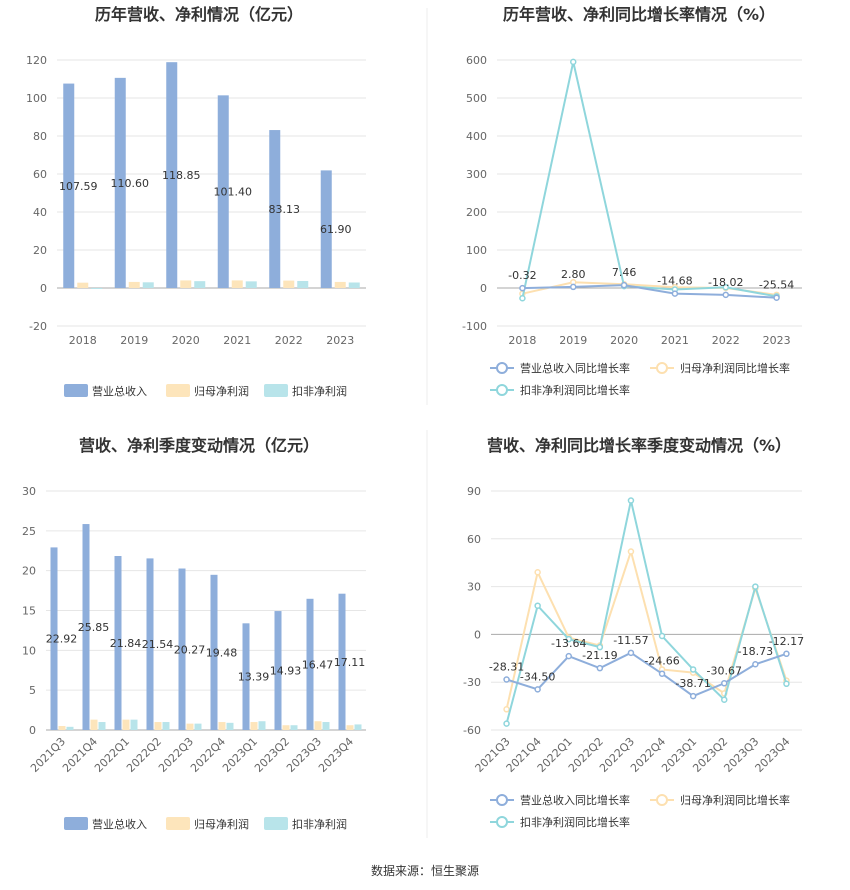 This screenshot has width=850, height=890. Describe the element at coordinates (639, 445) in the screenshot. I see `chart-title: 营收、净利同比增长率季度变动情况（%）` at that location.